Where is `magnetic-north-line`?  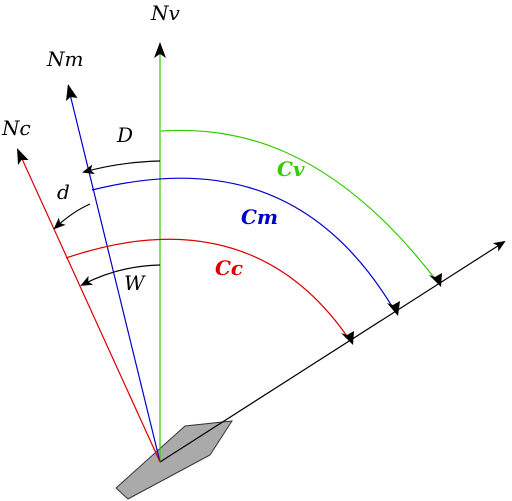
magnetic-north-line is located at coordinates (114, 274).